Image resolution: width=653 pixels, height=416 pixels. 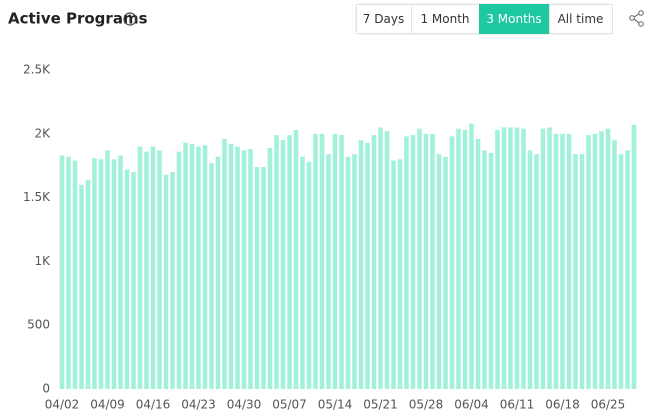 What do you see at coordinates (37, 197) in the screenshot?
I see `y-tick-label: 1.5K` at bounding box center [37, 197].